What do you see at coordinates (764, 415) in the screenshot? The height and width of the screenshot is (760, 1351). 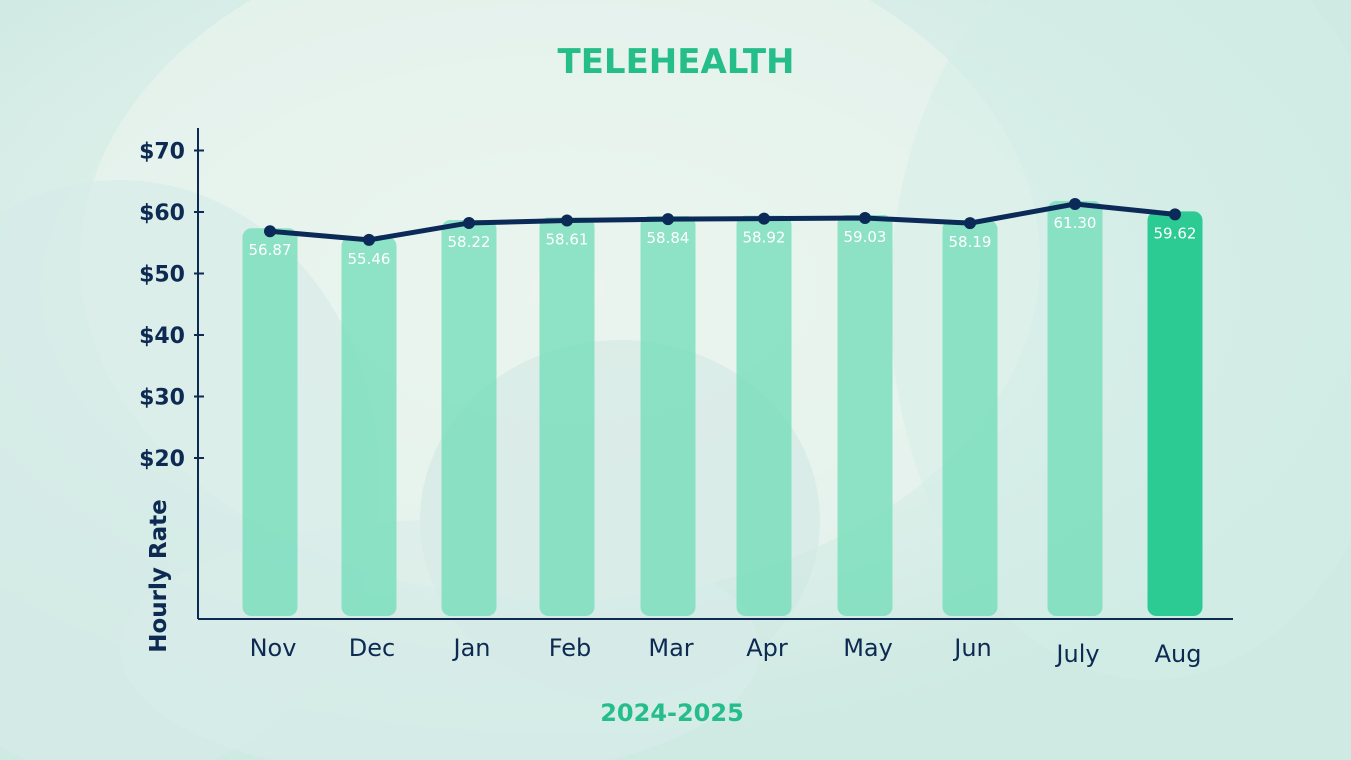 I see `bar-apr` at bounding box center [764, 415].